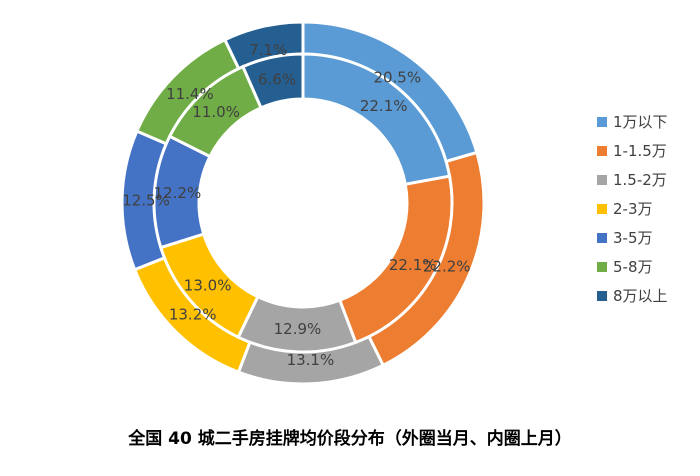 The width and height of the screenshot is (700, 476). Describe the element at coordinates (190, 94) in the screenshot. I see `outer-ring-label-5: 11.4%` at that location.